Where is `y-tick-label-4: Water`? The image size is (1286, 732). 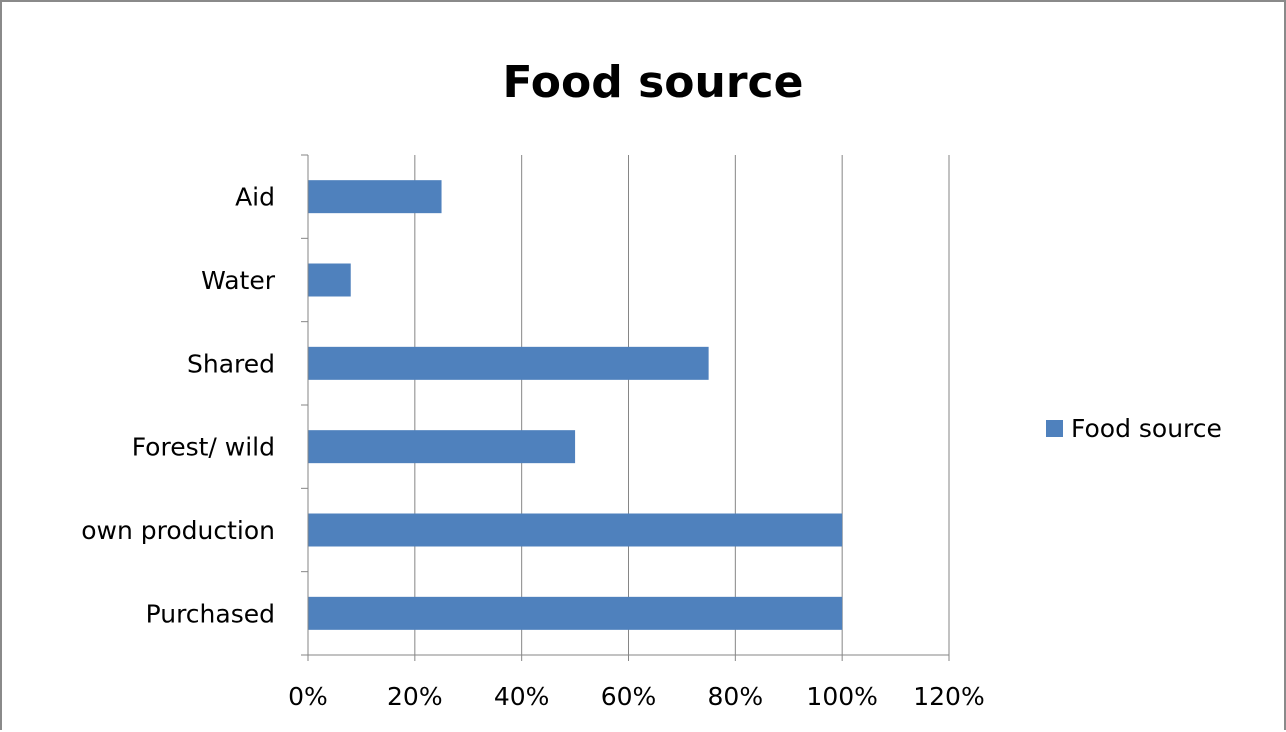 y-tick-label-4: Water is located at coordinates (238, 280).